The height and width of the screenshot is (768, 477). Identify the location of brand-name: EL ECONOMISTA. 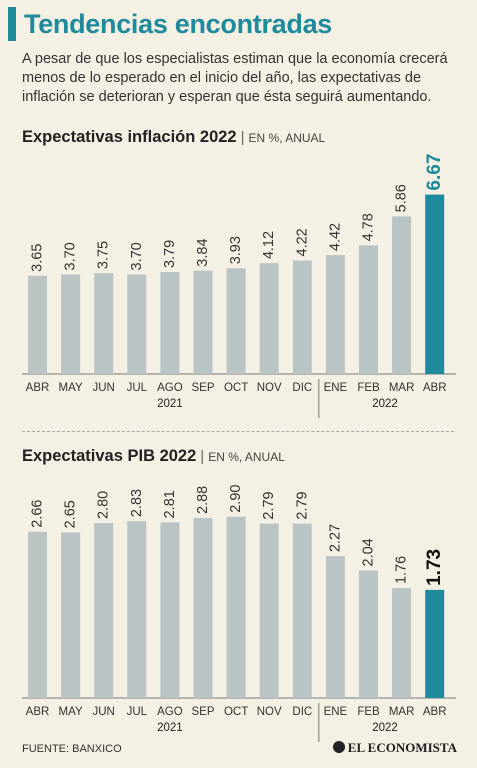
(402, 747).